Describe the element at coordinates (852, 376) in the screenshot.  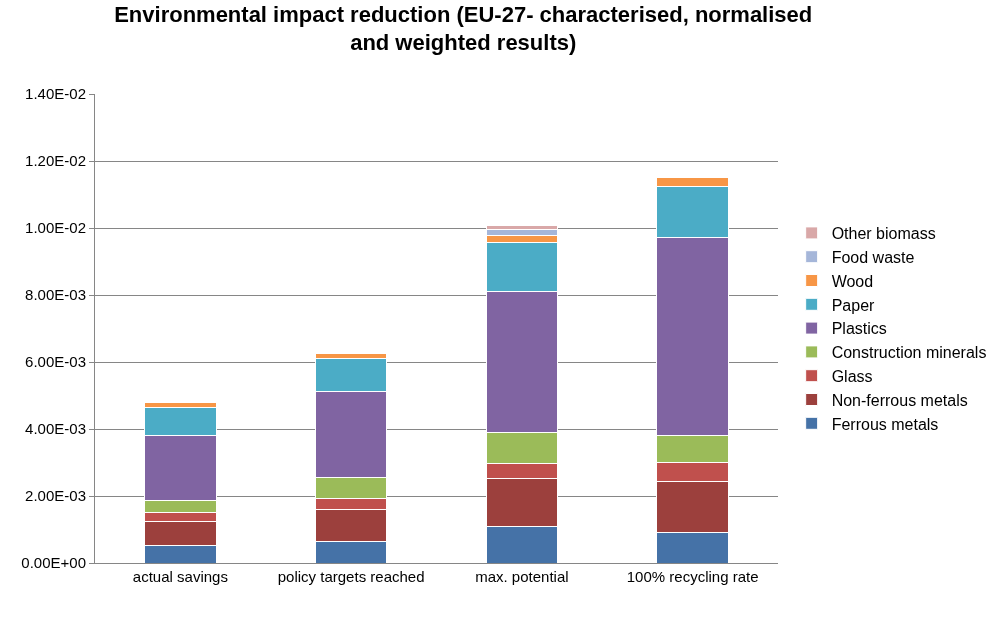
I see `legend-label: Glass` at that location.